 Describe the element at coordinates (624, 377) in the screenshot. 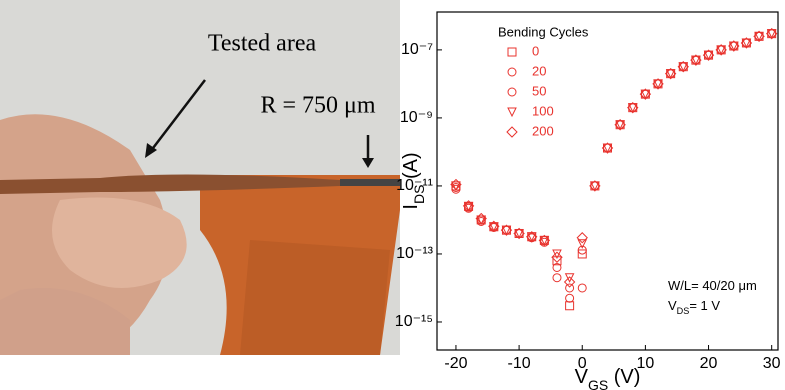

I see `label-part: (V)` at that location.